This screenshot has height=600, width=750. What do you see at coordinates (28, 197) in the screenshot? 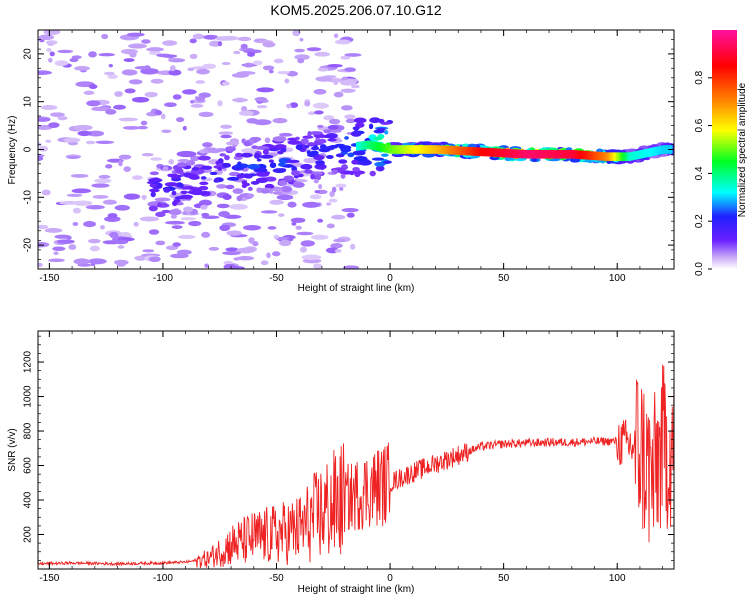
I see `y-tick-label: -10` at bounding box center [28, 197].